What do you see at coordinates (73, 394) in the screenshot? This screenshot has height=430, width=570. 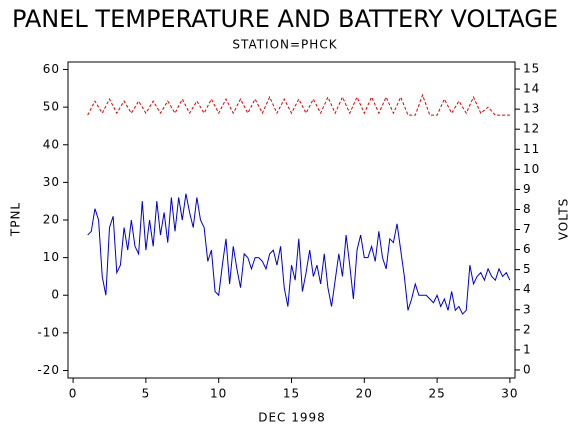 I see `x-tick-label: 0` at bounding box center [73, 394].